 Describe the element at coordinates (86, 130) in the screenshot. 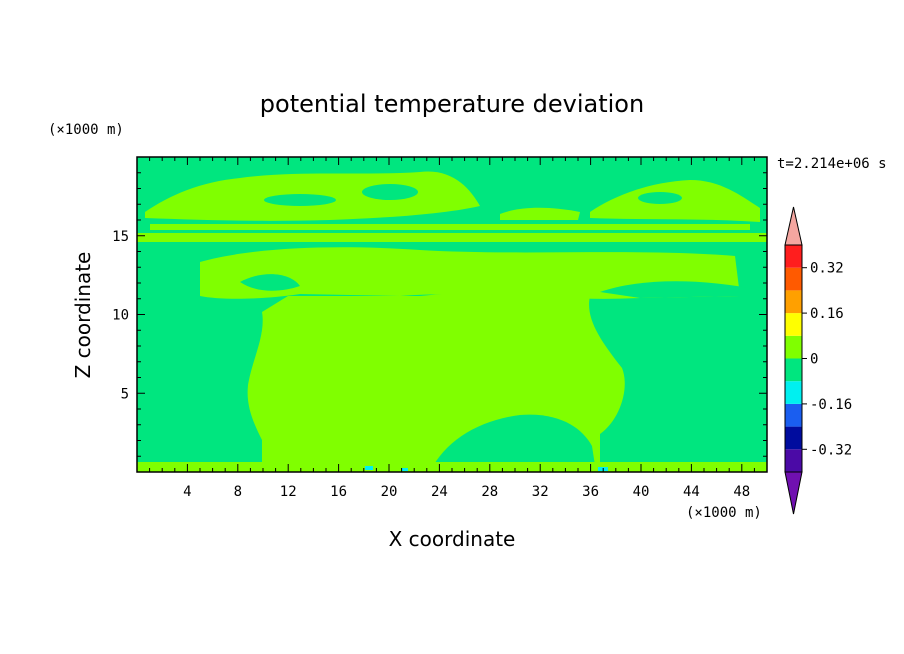

I see `y-unit-label: (×1000 m)` at that location.